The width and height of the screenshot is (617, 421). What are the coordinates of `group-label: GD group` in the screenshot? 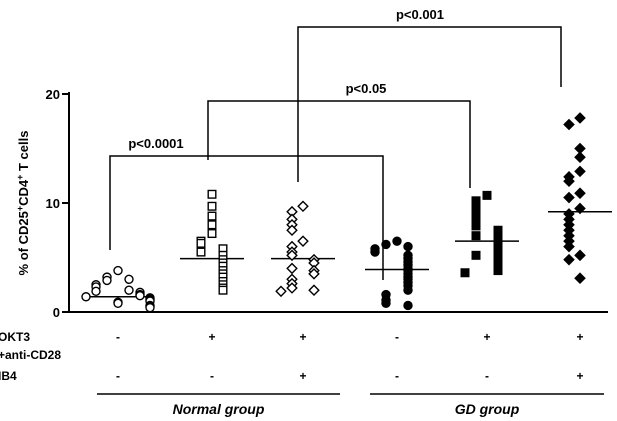 It's located at (487, 409).